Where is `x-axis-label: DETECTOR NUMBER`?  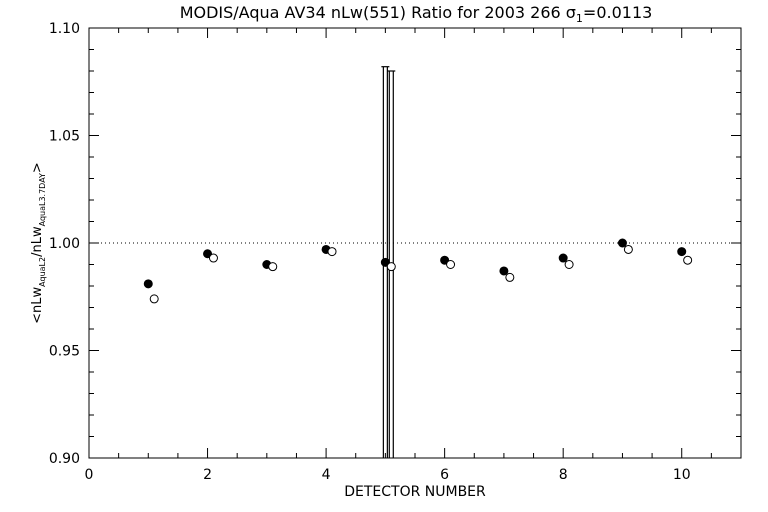
x-axis-label: DETECTOR NUMBER is located at coordinates (415, 492).